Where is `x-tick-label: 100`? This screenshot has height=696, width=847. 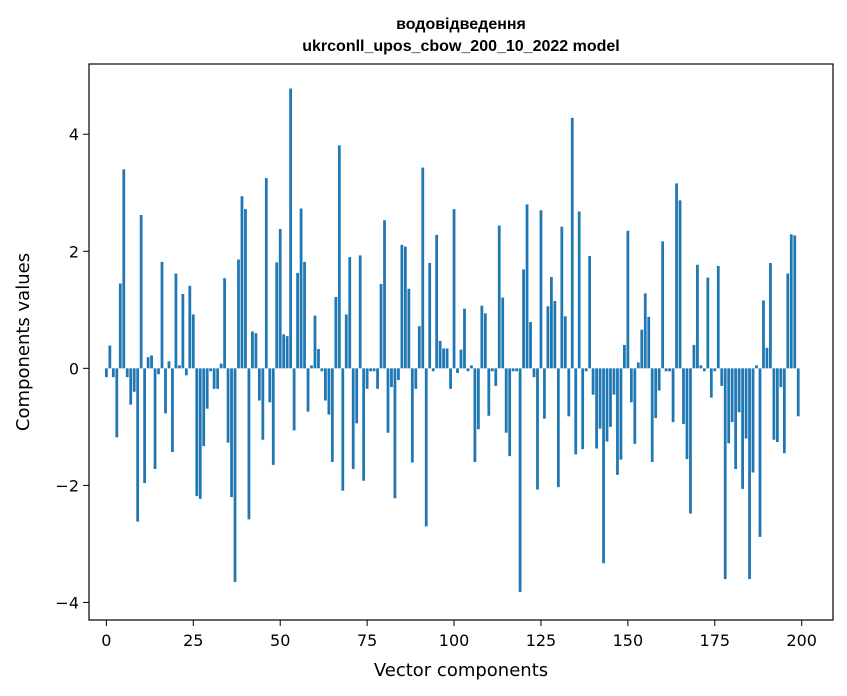
x-tick-label: 100 is located at coordinates (454, 640).